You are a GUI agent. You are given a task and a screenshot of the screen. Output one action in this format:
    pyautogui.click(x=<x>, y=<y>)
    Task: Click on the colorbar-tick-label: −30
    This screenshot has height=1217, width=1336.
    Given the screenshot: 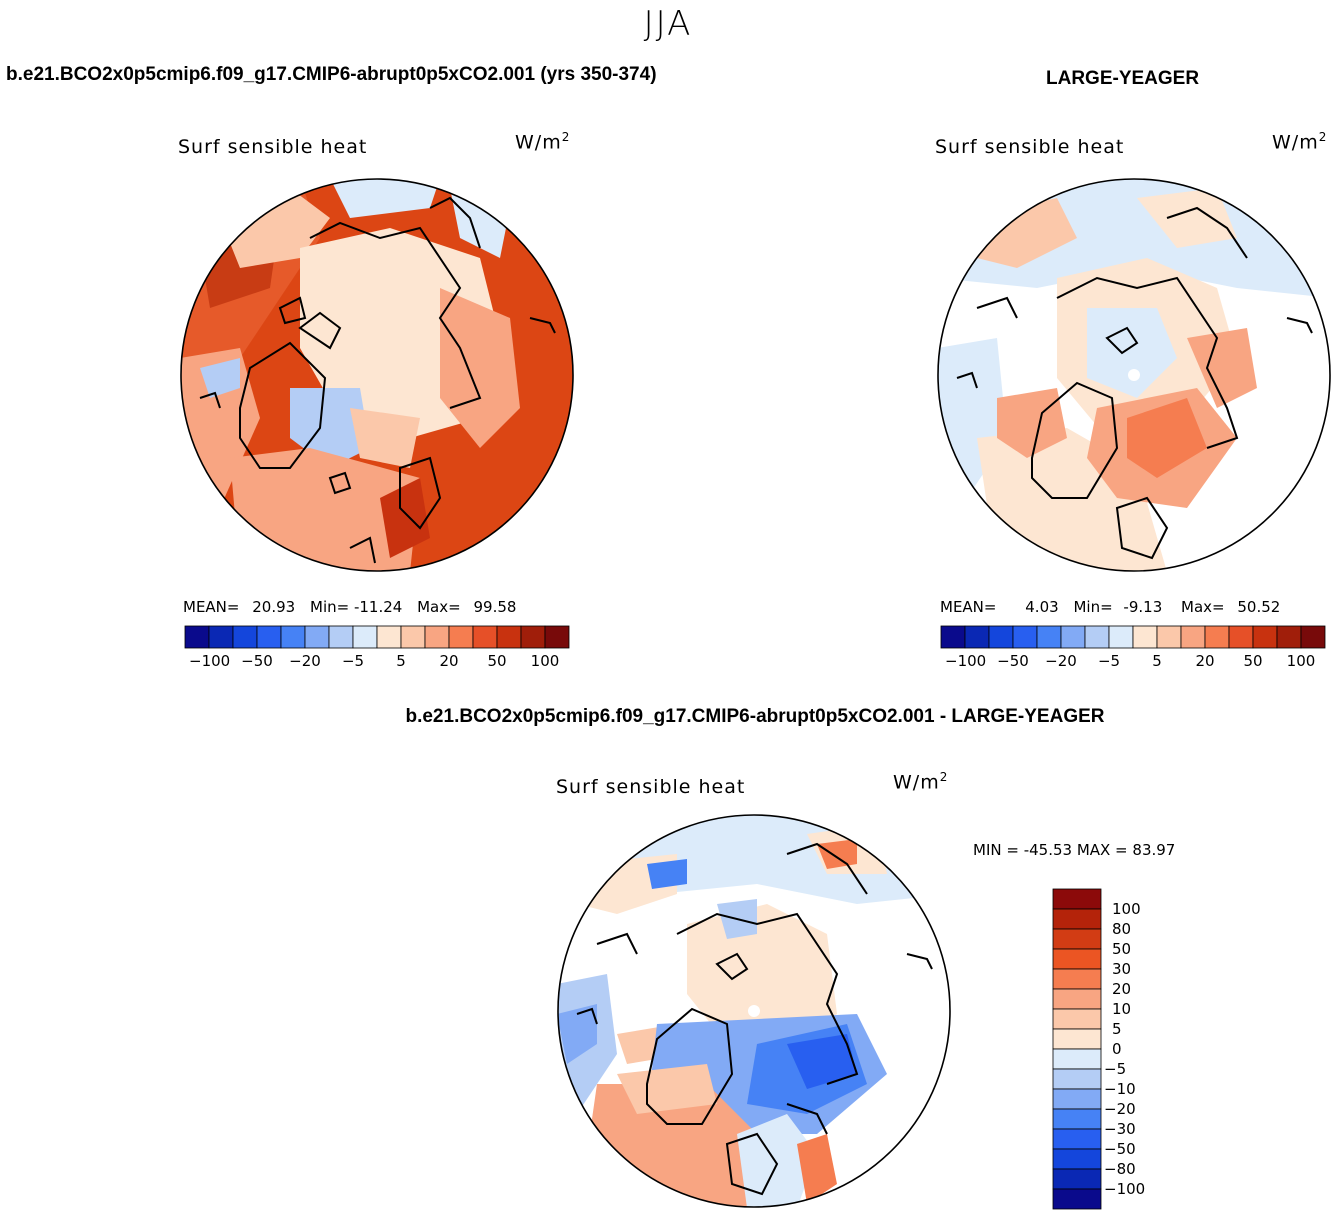 What is the action you would take?
    pyautogui.click(x=1120, y=1129)
    